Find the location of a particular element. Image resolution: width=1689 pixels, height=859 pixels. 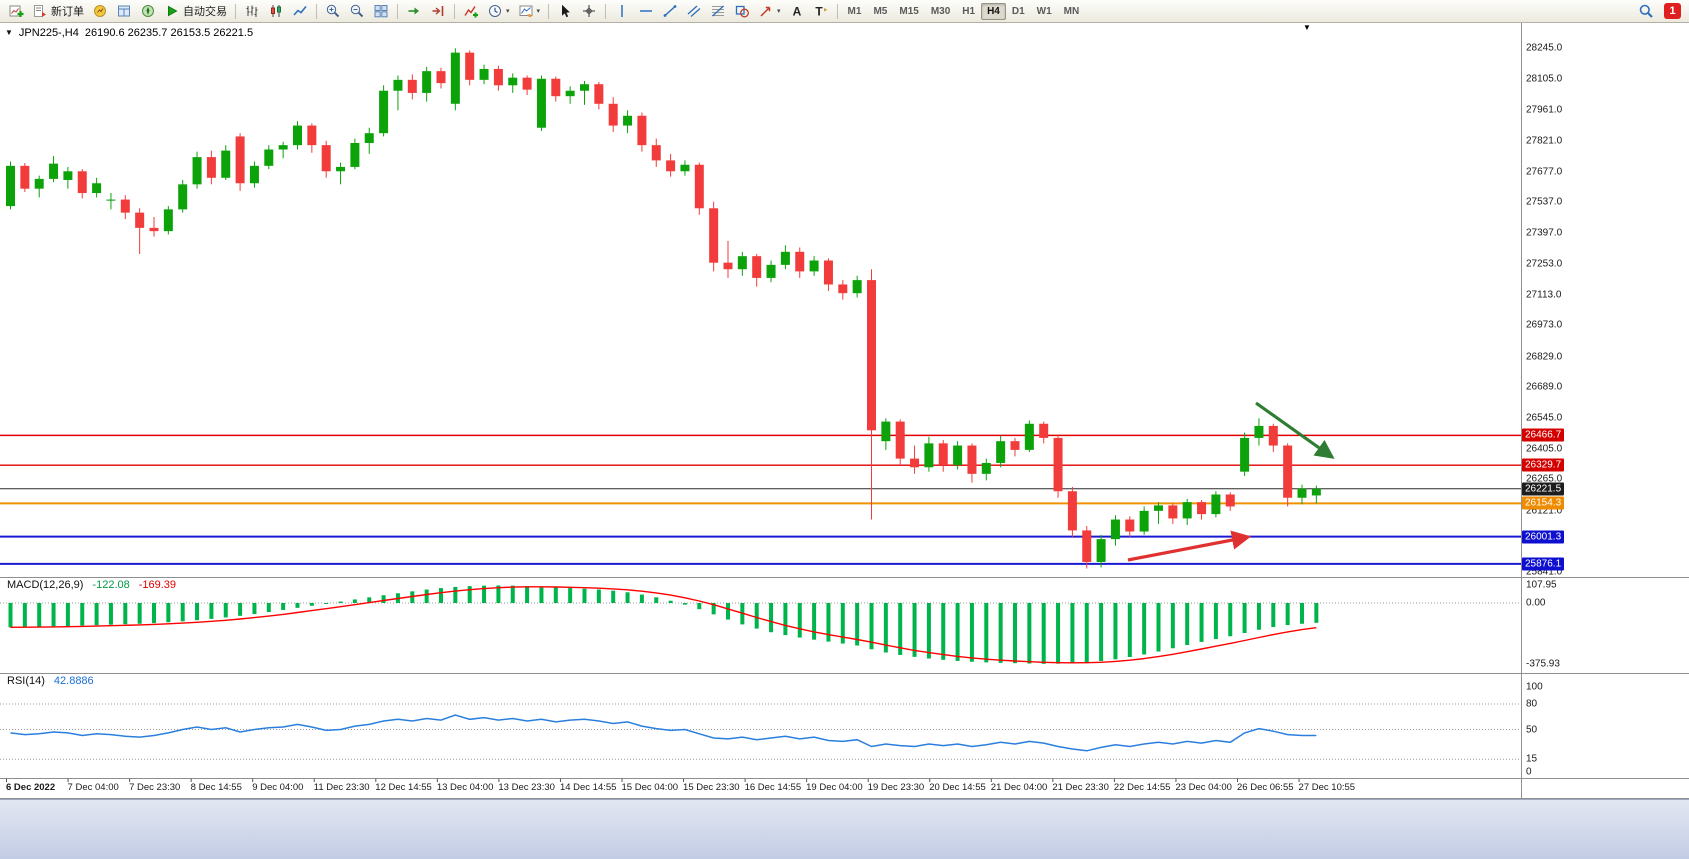

toolbar-autotrading-button: 自动交易 is located at coordinates (195, 11).